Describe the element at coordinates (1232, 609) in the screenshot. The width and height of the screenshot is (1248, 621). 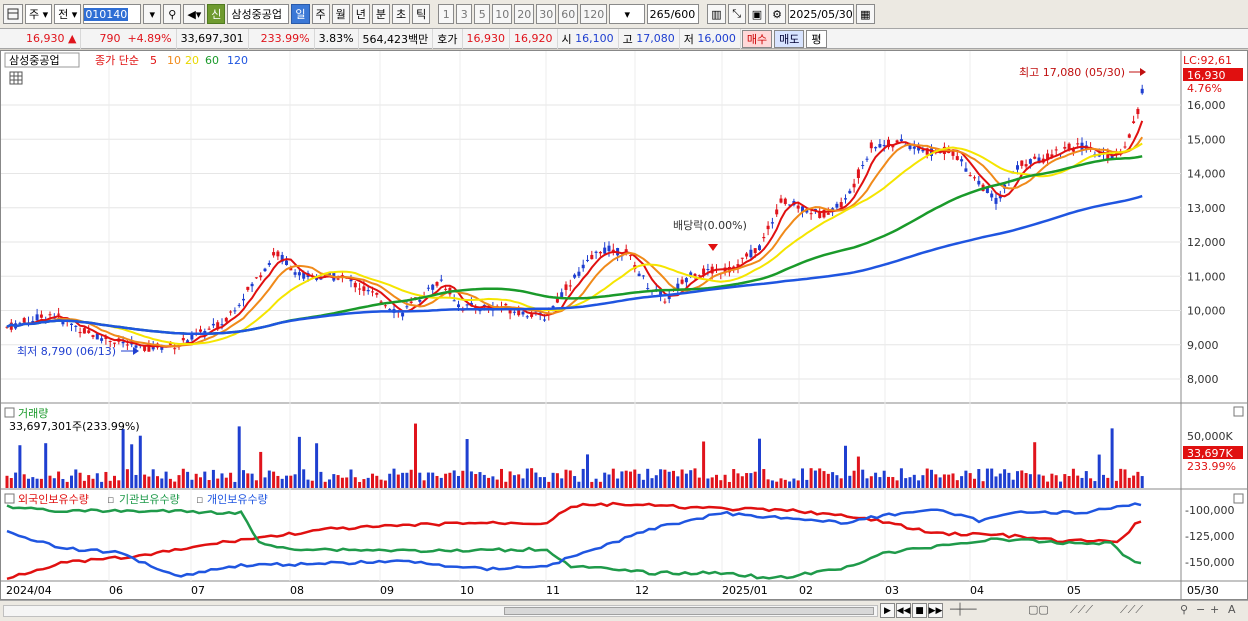
I see `auto-scale-icon: A` at that location.